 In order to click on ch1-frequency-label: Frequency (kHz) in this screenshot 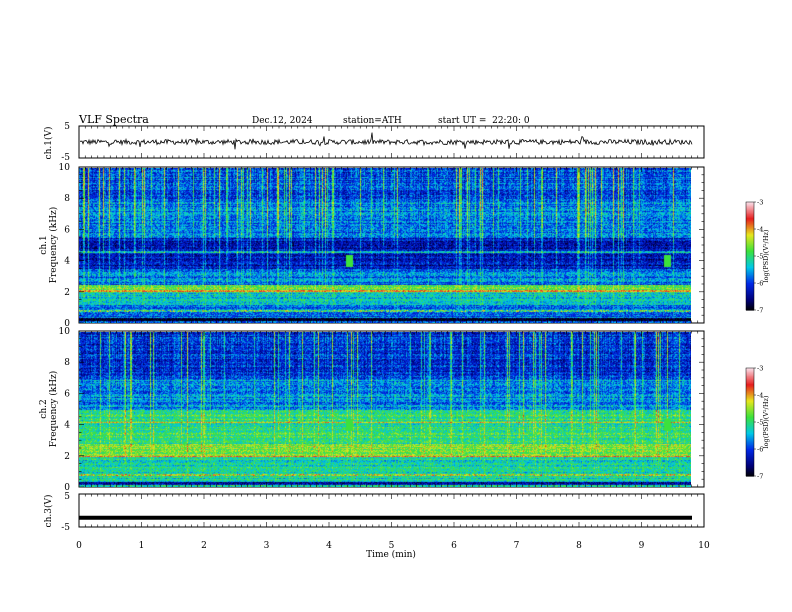, I will do `click(53, 245)`.